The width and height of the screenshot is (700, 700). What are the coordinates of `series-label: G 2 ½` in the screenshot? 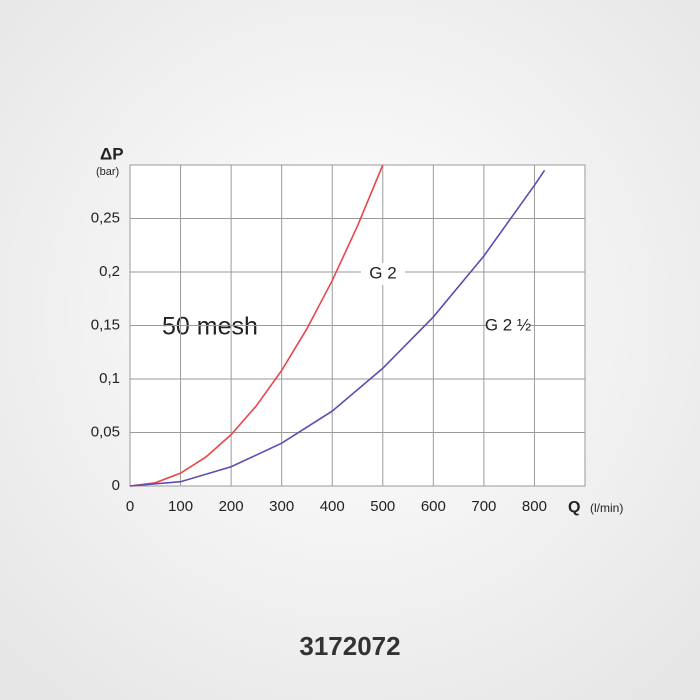 It's located at (508, 324).